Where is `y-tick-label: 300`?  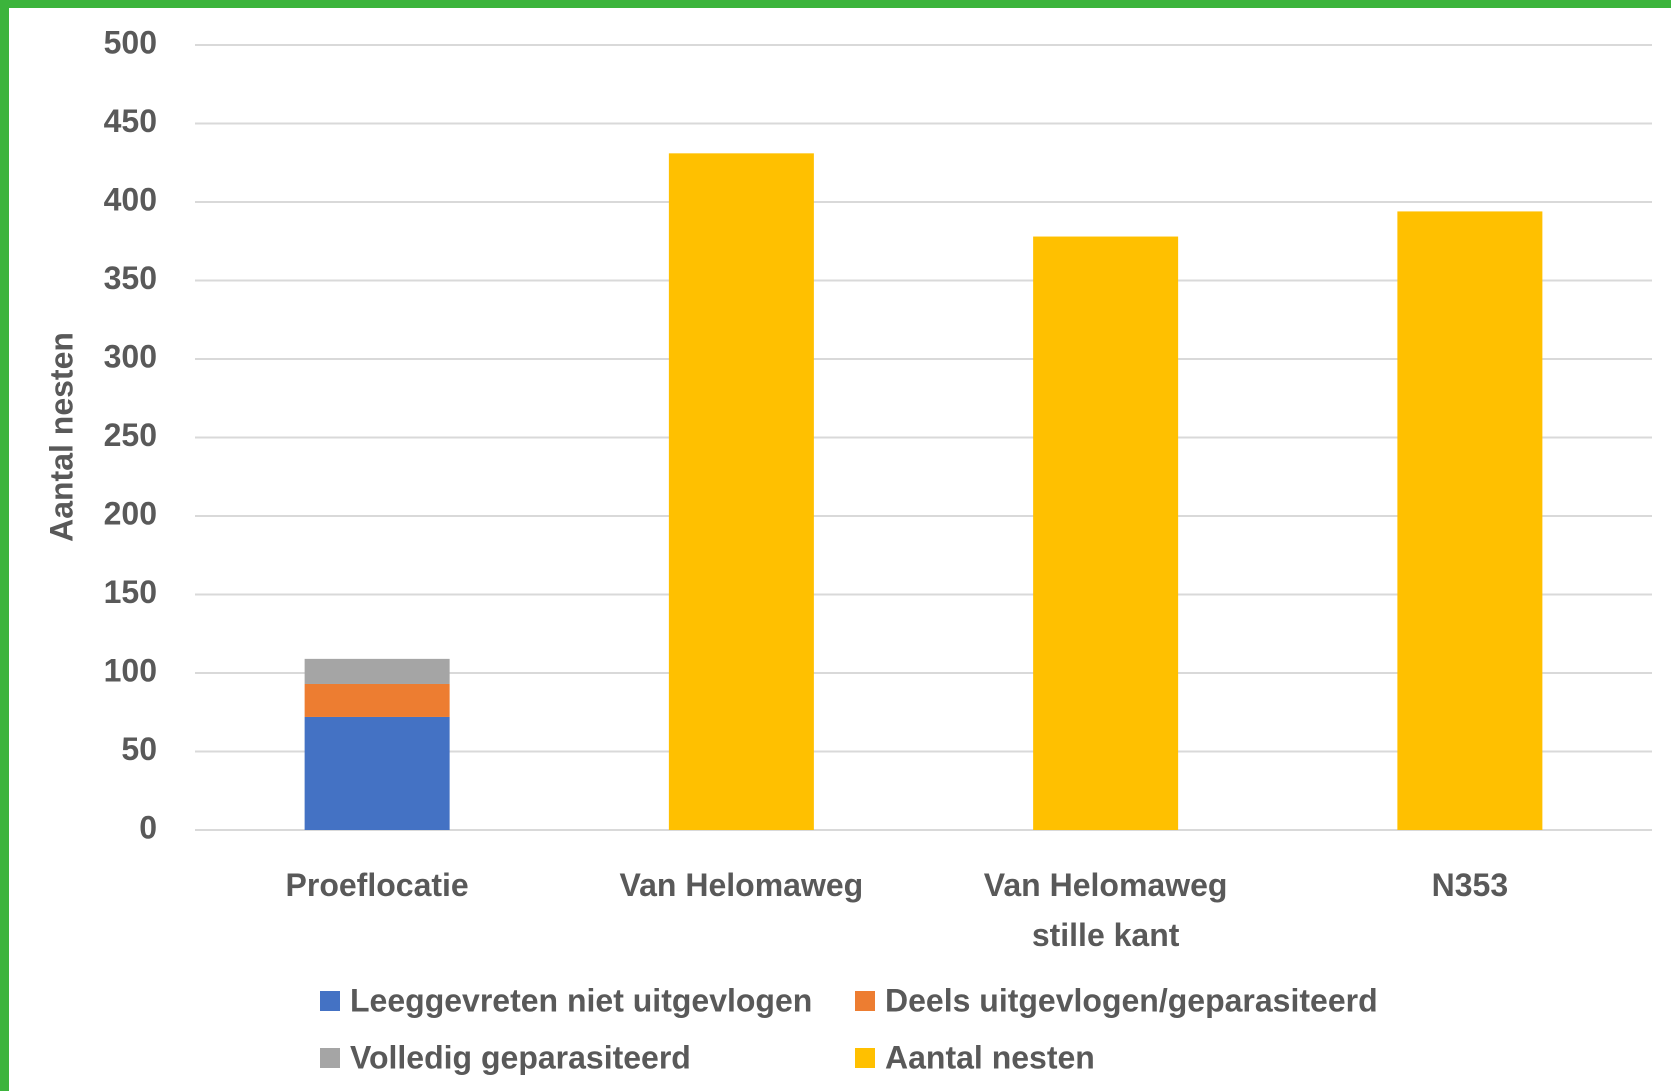 y-tick-label: 300 is located at coordinates (130, 356).